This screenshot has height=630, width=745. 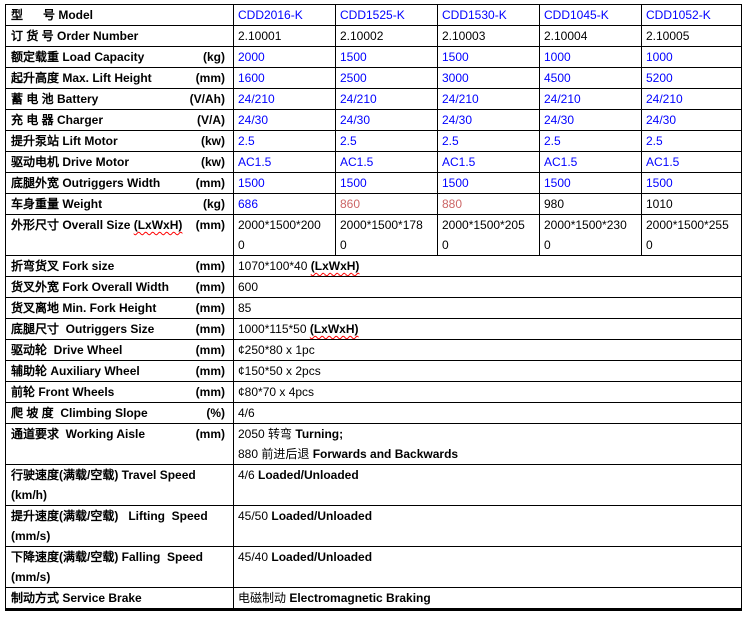 What do you see at coordinates (590, 162) in the screenshot?
I see `spec-value-drive-motor-col3: AC1.5` at bounding box center [590, 162].